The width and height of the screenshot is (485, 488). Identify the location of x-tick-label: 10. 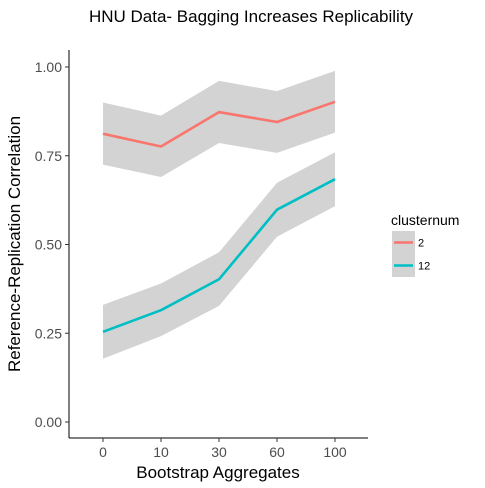
(161, 452).